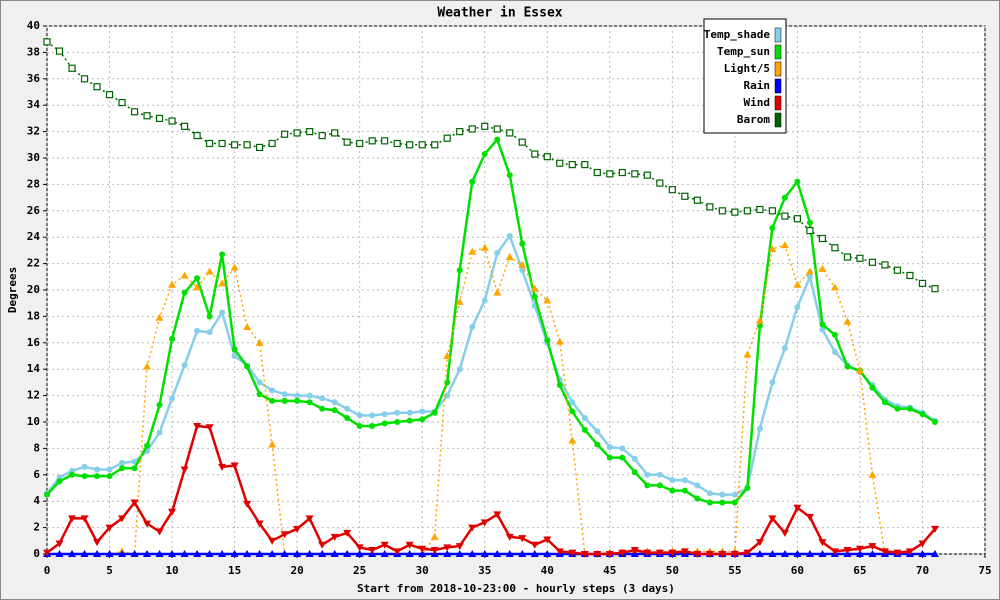  What do you see at coordinates (34, 104) in the screenshot?
I see `y-tick-label: 34` at bounding box center [34, 104].